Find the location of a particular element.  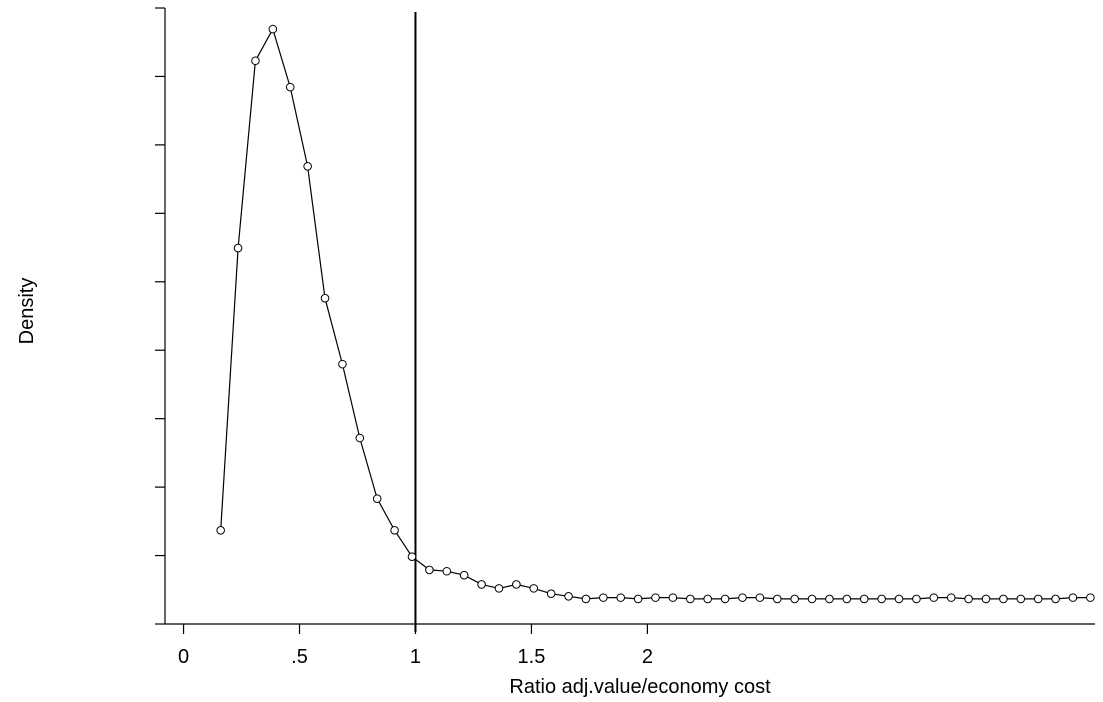

y-axis-title: Density is located at coordinates (27, 311).